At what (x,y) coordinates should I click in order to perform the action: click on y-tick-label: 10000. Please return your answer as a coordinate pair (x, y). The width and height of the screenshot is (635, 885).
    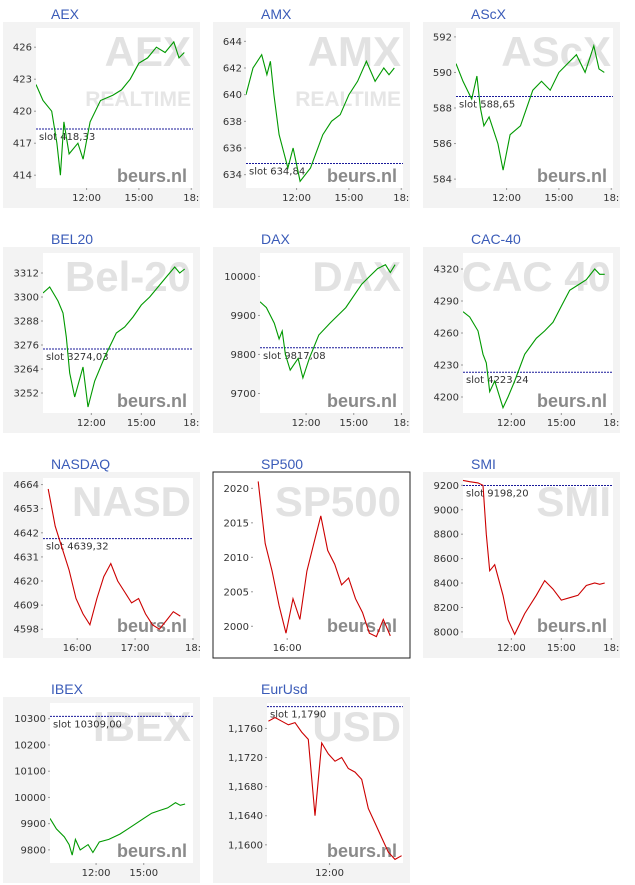
    Looking at the image, I should click on (30, 798).